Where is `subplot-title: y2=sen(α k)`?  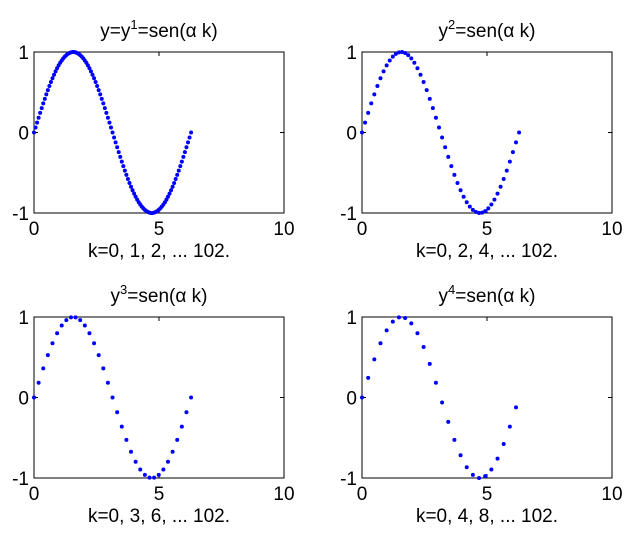
subplot-title: y2=sen(α k) is located at coordinates (487, 29).